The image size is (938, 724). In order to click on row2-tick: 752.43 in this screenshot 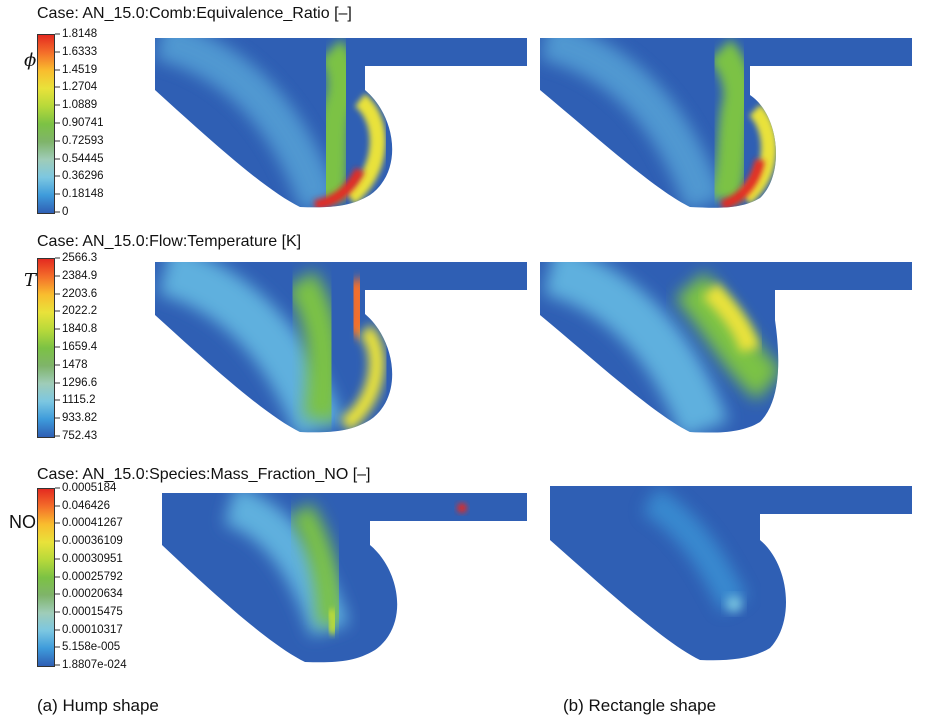, I will do `click(80, 436)`.